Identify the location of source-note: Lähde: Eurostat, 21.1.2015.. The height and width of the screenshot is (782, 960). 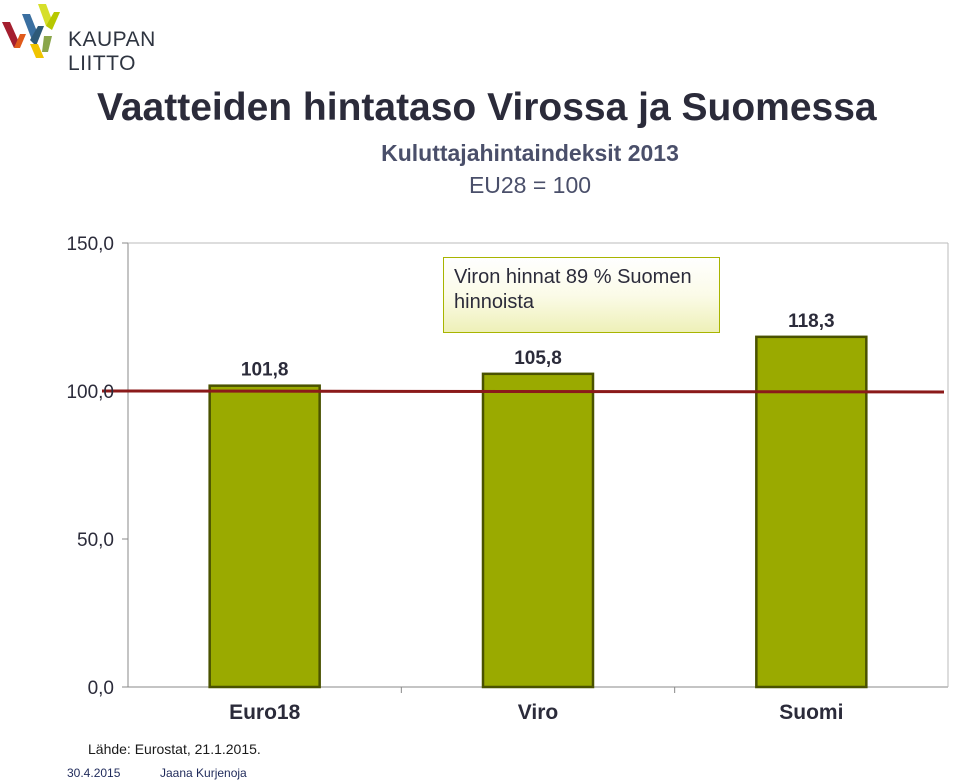
(174, 749).